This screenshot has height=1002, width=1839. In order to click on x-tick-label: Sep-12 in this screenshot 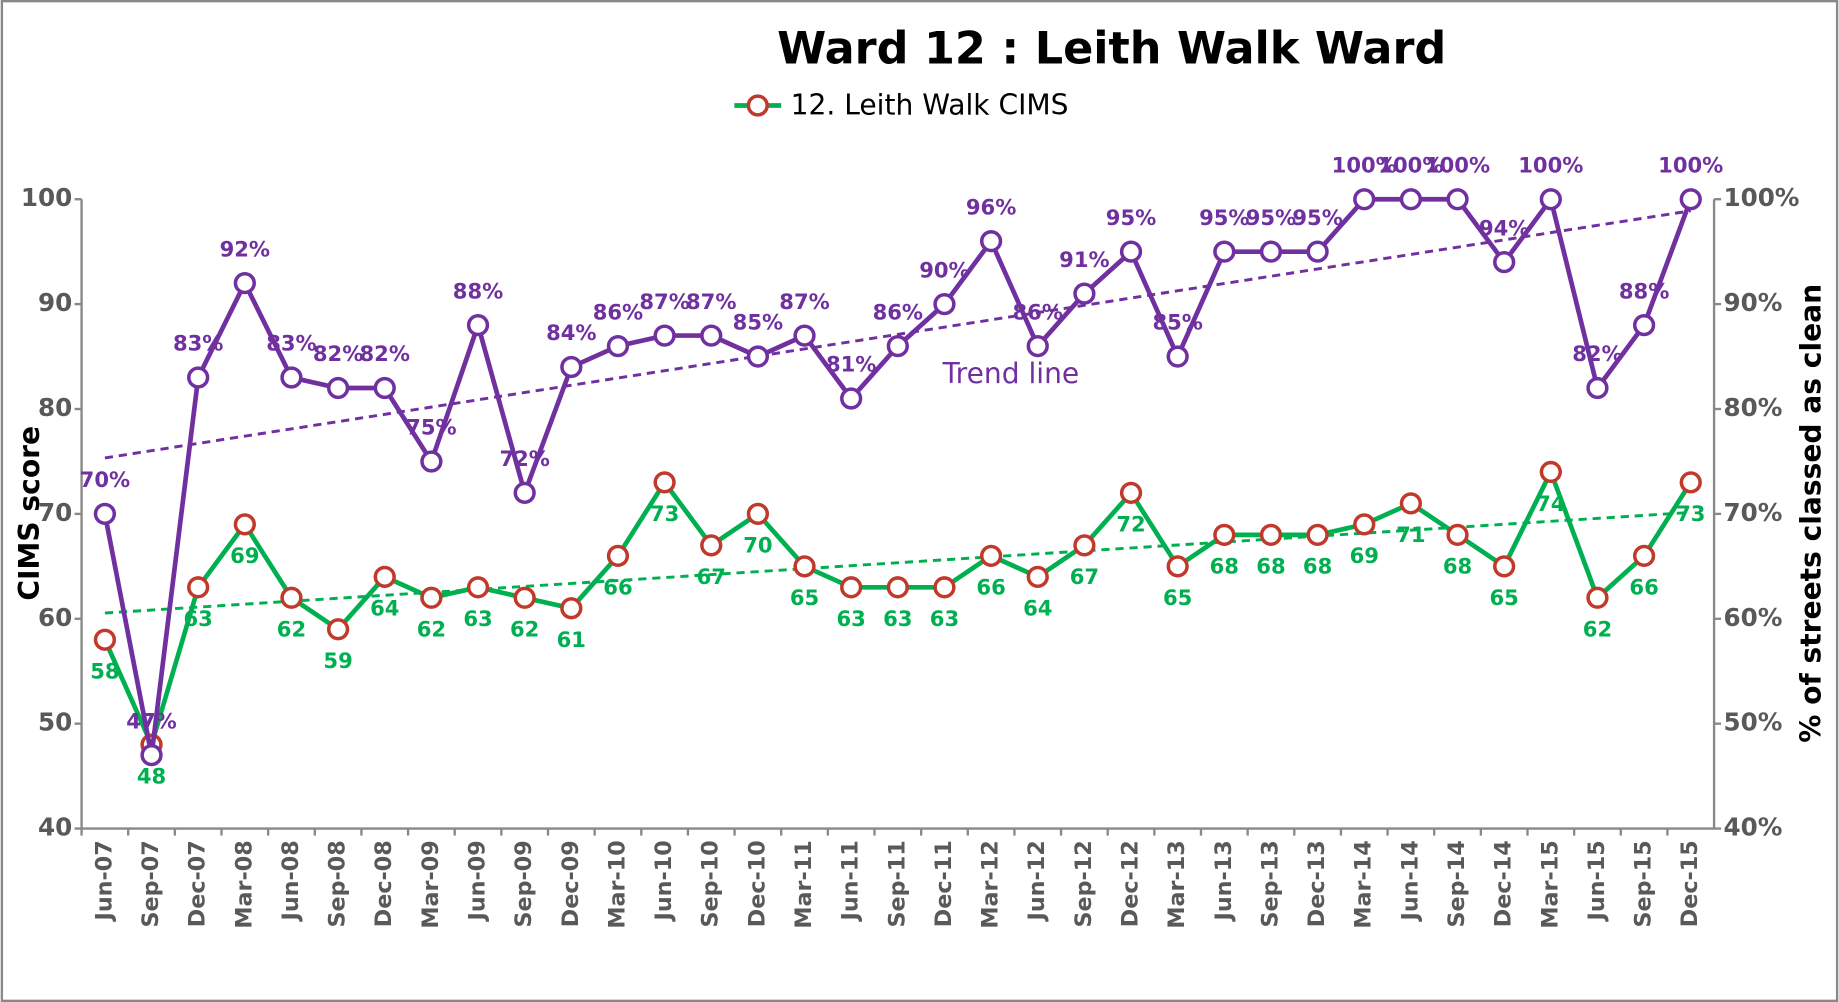, I will do `click(1084, 883)`.